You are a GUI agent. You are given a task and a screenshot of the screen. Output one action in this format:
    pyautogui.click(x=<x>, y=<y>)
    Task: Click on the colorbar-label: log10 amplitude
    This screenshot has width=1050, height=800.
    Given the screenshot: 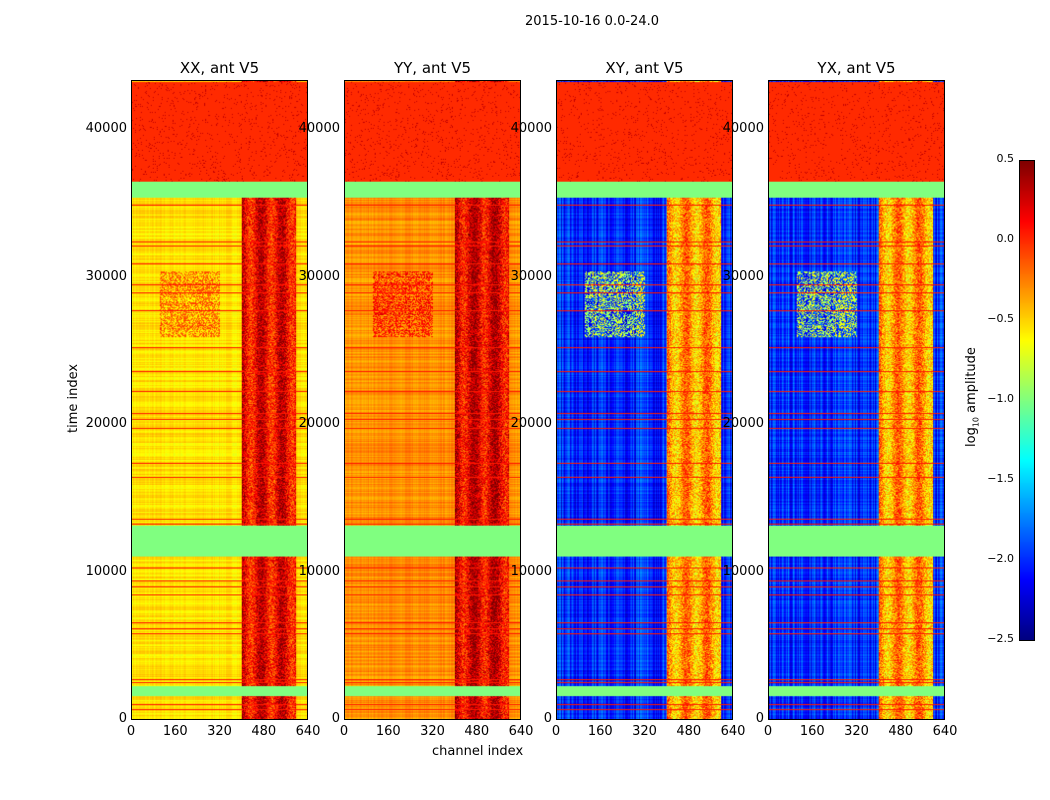 What is the action you would take?
    pyautogui.click(x=972, y=397)
    